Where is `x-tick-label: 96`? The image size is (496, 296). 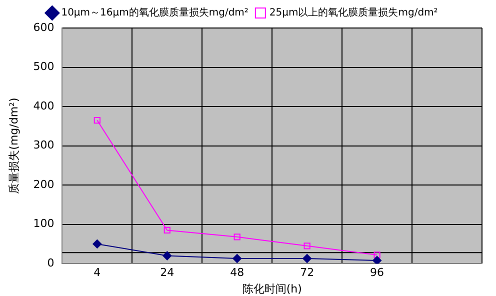
x-tick-label: 96 is located at coordinates (377, 273).